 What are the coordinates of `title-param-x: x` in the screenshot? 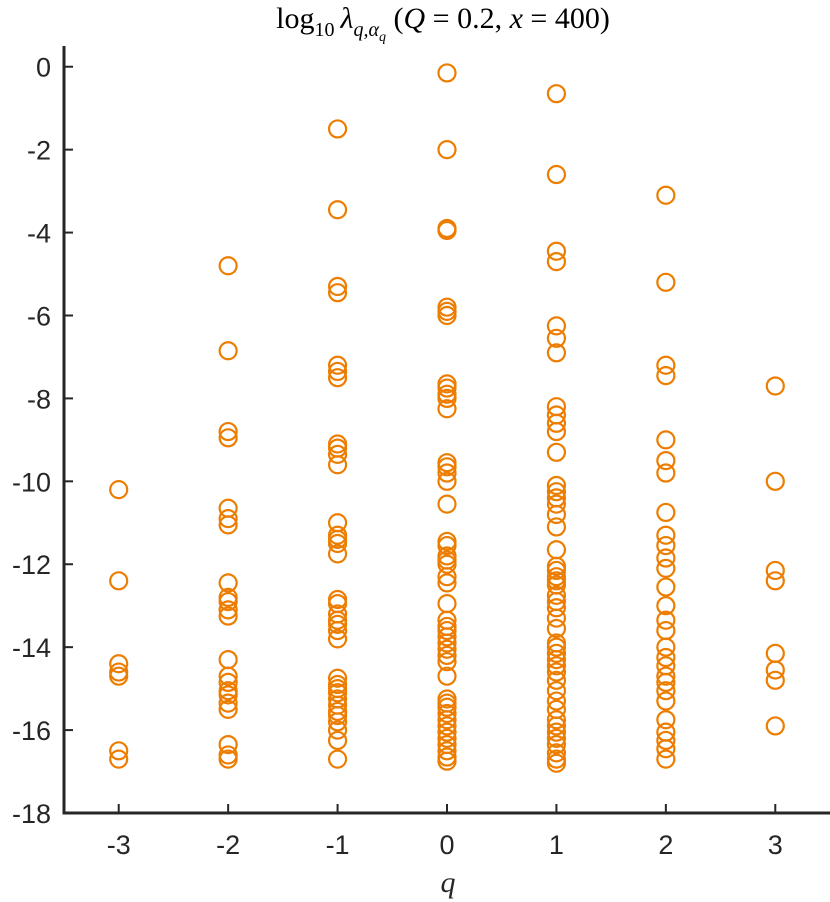 It's located at (516, 18).